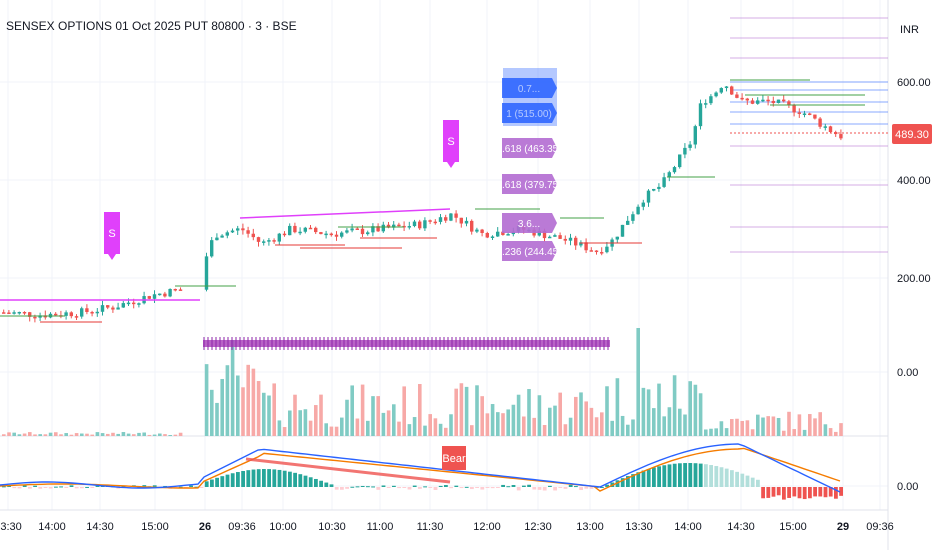 The width and height of the screenshot is (932, 550). I want to click on volume-tick-label: 0.00, so click(907, 373).